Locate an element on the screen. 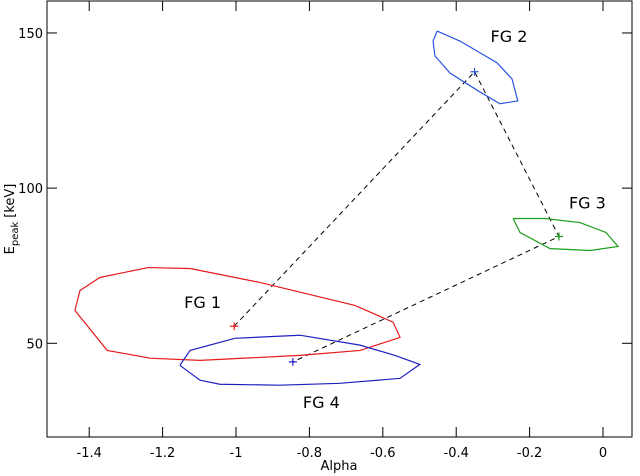  series-label: FG 3 is located at coordinates (587, 203).